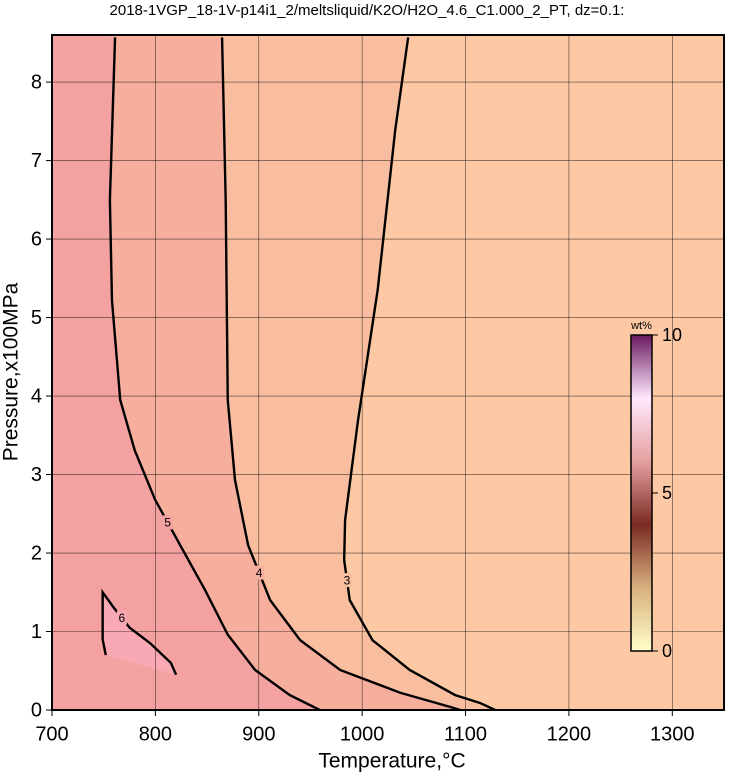 Image resolution: width=734 pixels, height=781 pixels. I want to click on contour-label: 4, so click(259, 573).